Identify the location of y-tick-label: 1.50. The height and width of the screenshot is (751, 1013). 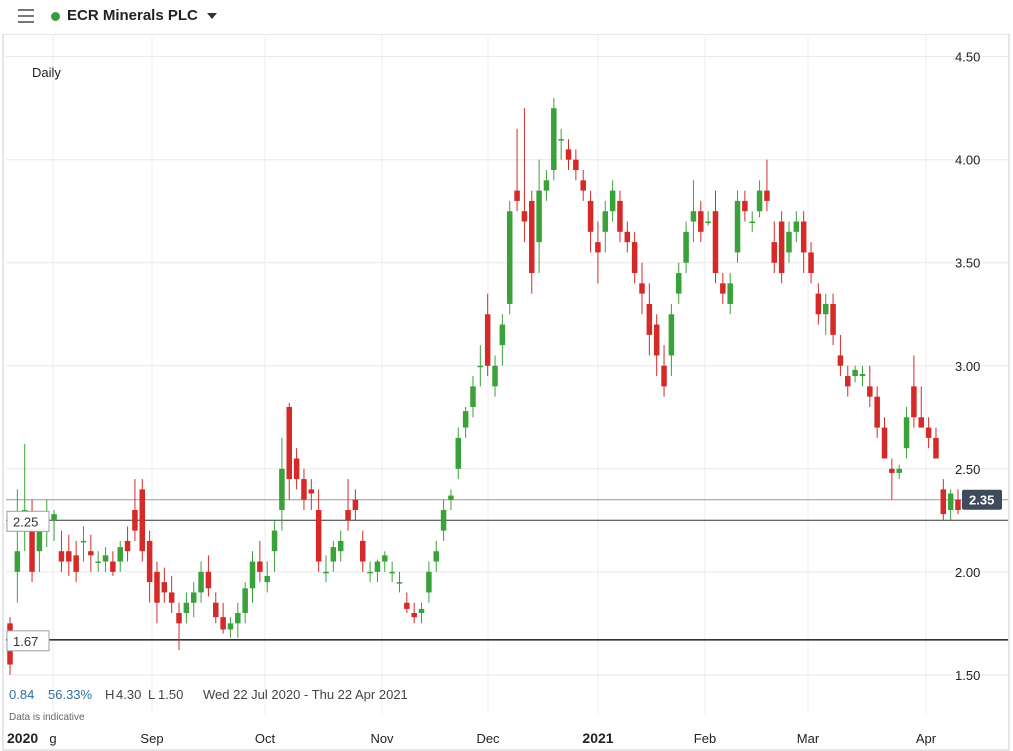
(967, 675).